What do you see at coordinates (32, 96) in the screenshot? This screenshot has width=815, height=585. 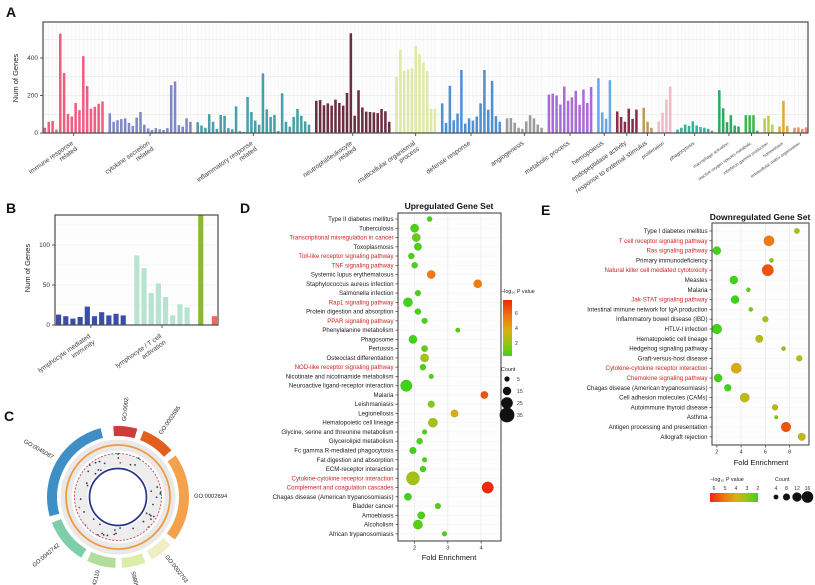 I see `y-tick-label: 200` at bounding box center [32, 96].